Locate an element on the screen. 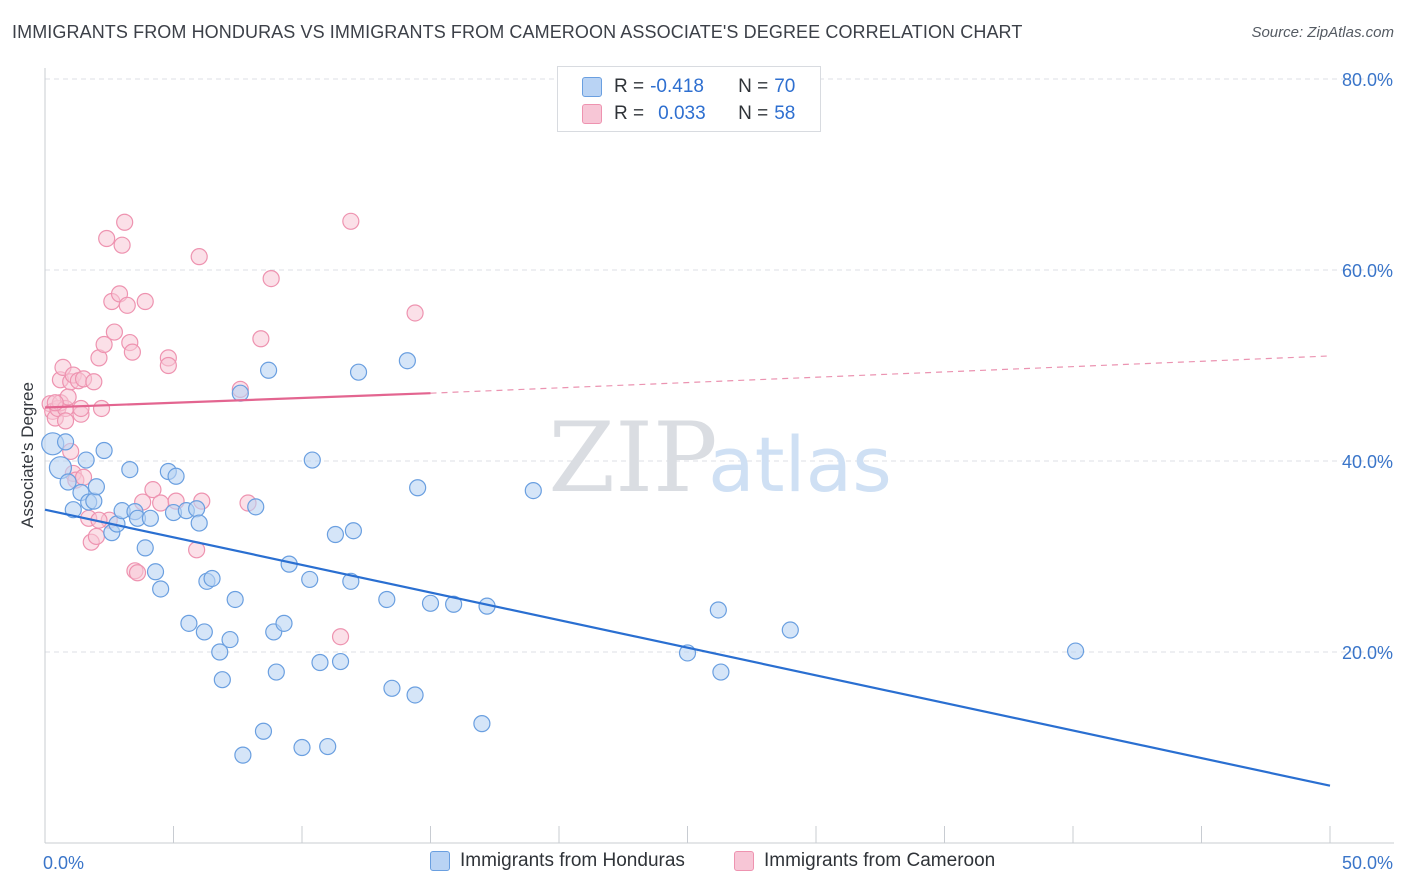 This screenshot has height=892, width=1406. y-tick-label: 20.0% is located at coordinates (1367, 653).